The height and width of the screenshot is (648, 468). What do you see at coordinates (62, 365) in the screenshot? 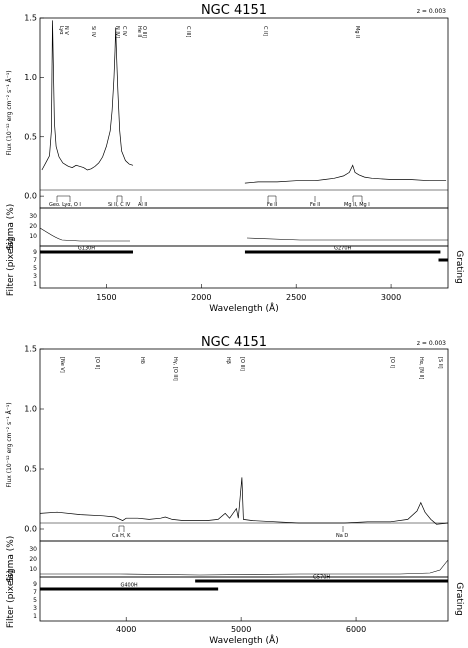
I see `emission-label-nev: [Ne V]` at bounding box center [62, 365].